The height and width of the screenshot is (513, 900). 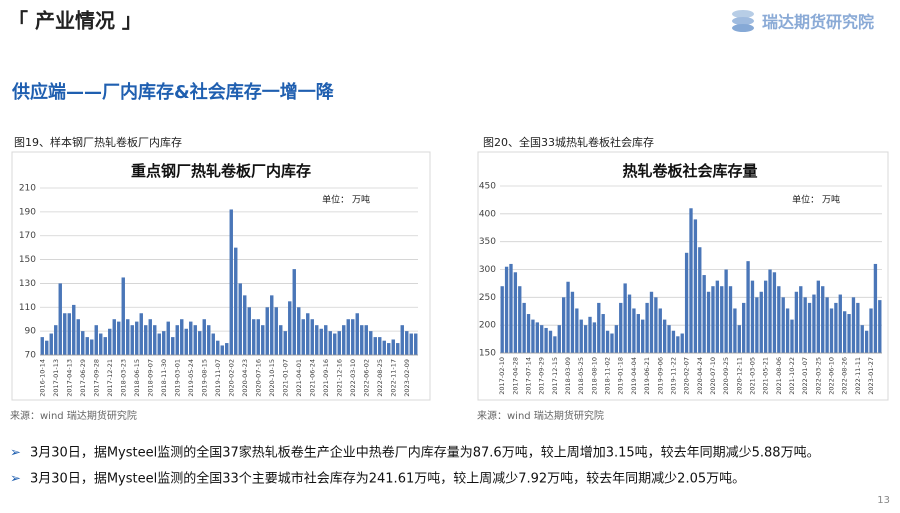 I want to click on x-tick-label: 2022-08-25, so click(x=380, y=378).